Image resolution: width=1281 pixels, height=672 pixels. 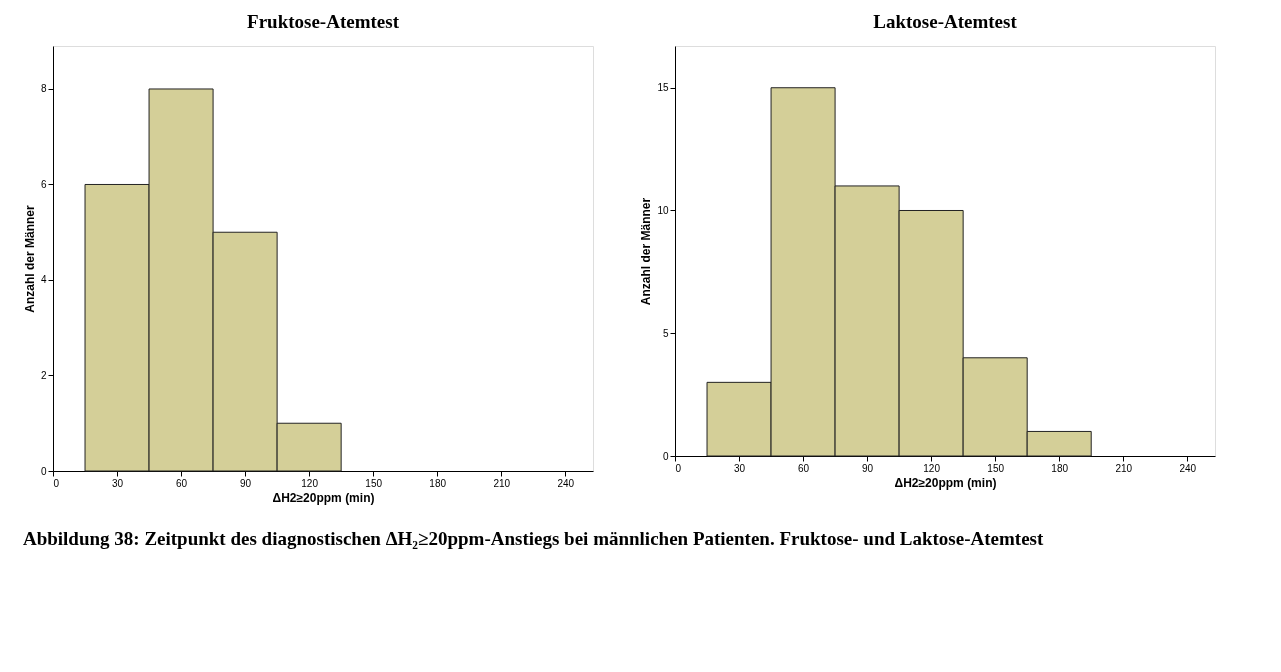 I want to click on y-tick-label: 4, so click(x=43, y=280).